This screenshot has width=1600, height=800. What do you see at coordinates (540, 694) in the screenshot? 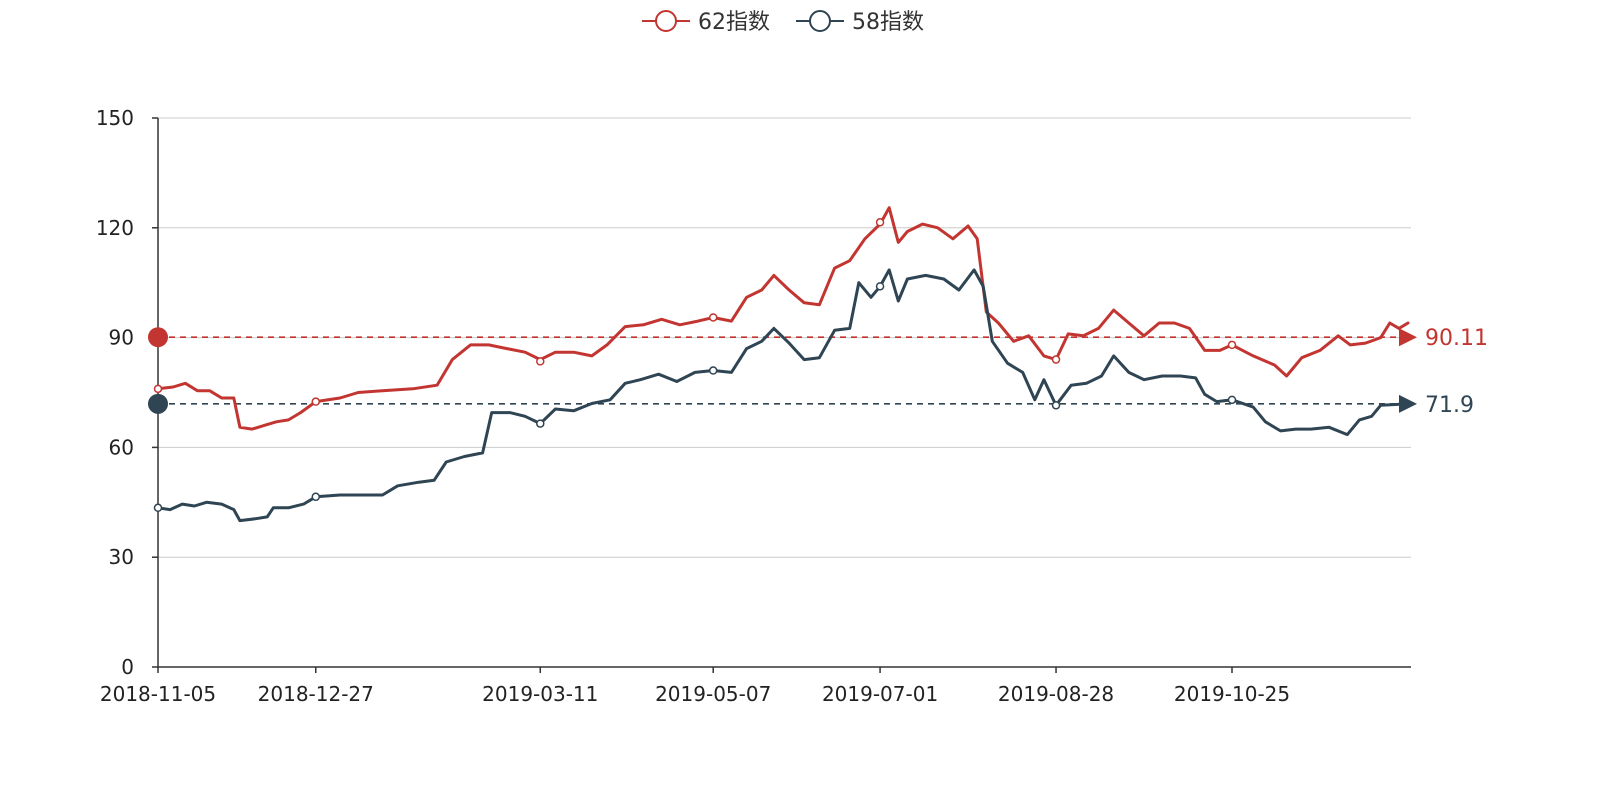
I see `x-tick-label: 2019-03-11` at bounding box center [540, 694].